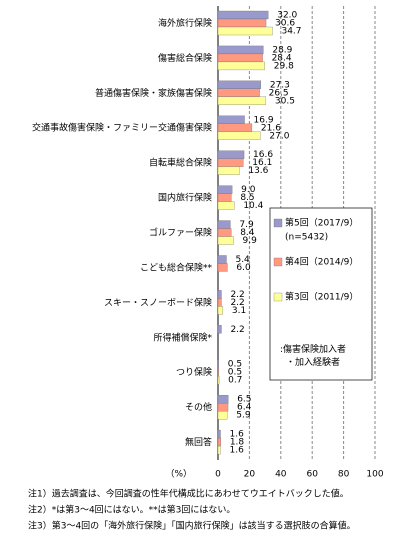  I want to click on value-label: 10.4, so click(253, 206).